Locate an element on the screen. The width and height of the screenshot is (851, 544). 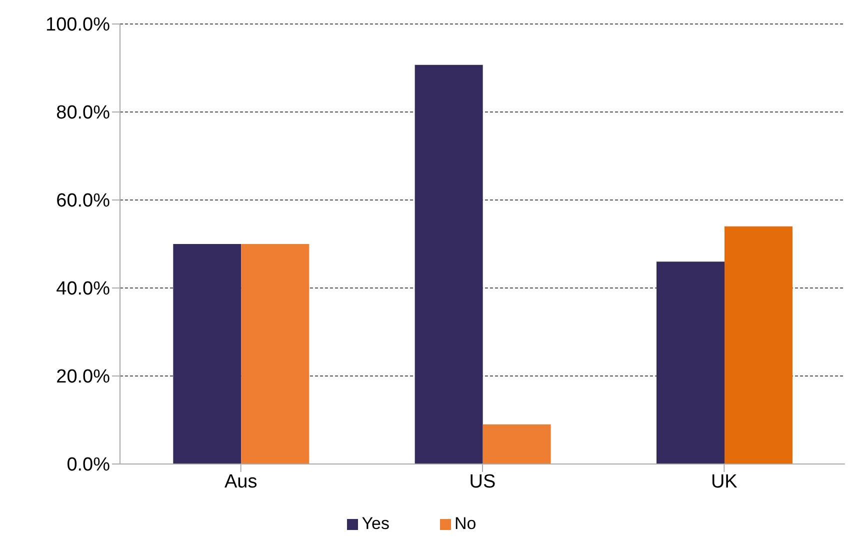
x-tick-label: UK is located at coordinates (724, 481).